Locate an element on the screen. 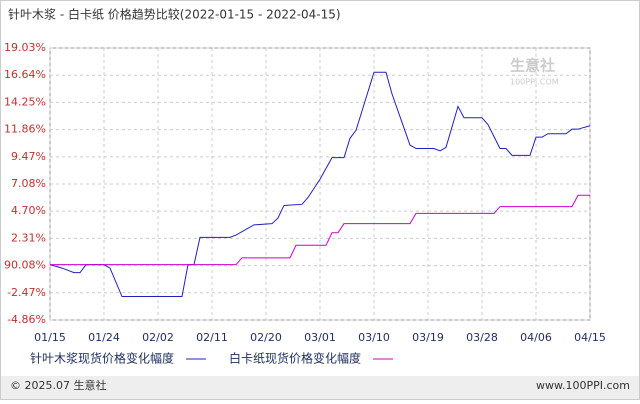  y-tick-label: 14.25% is located at coordinates (25, 101).